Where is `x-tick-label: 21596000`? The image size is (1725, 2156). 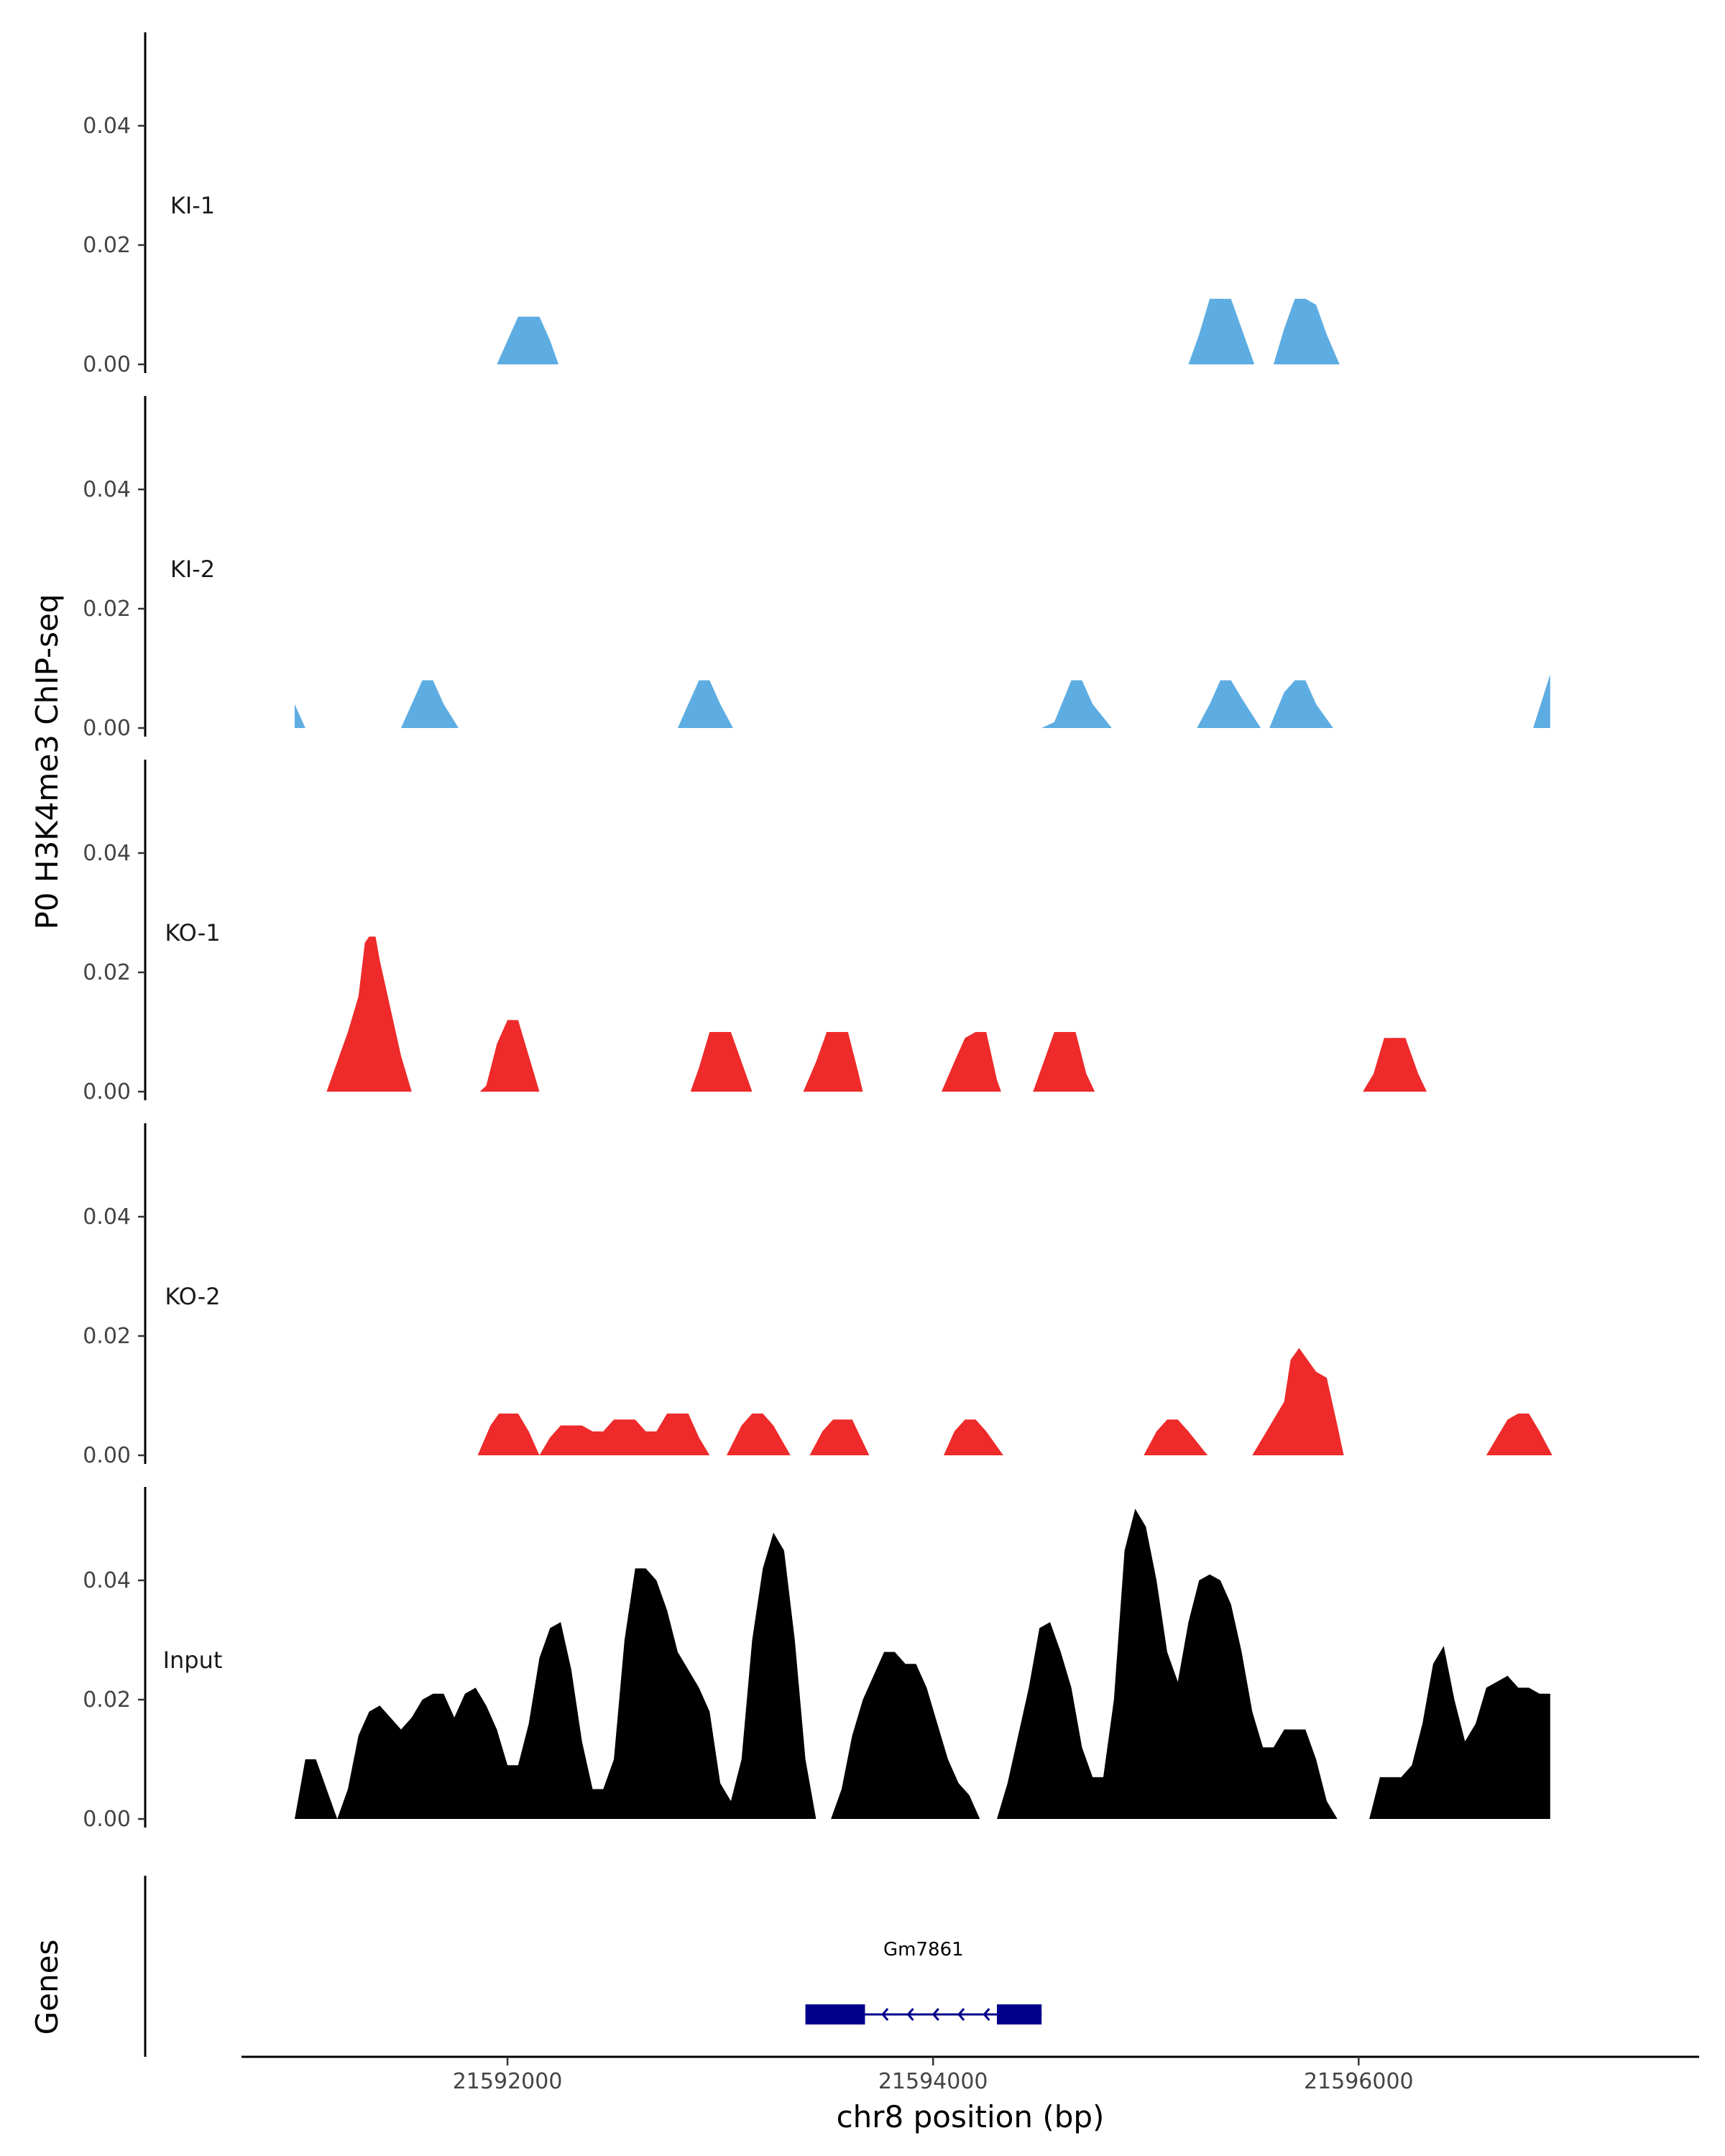 x-tick-label: 21596000 is located at coordinates (1359, 2082).